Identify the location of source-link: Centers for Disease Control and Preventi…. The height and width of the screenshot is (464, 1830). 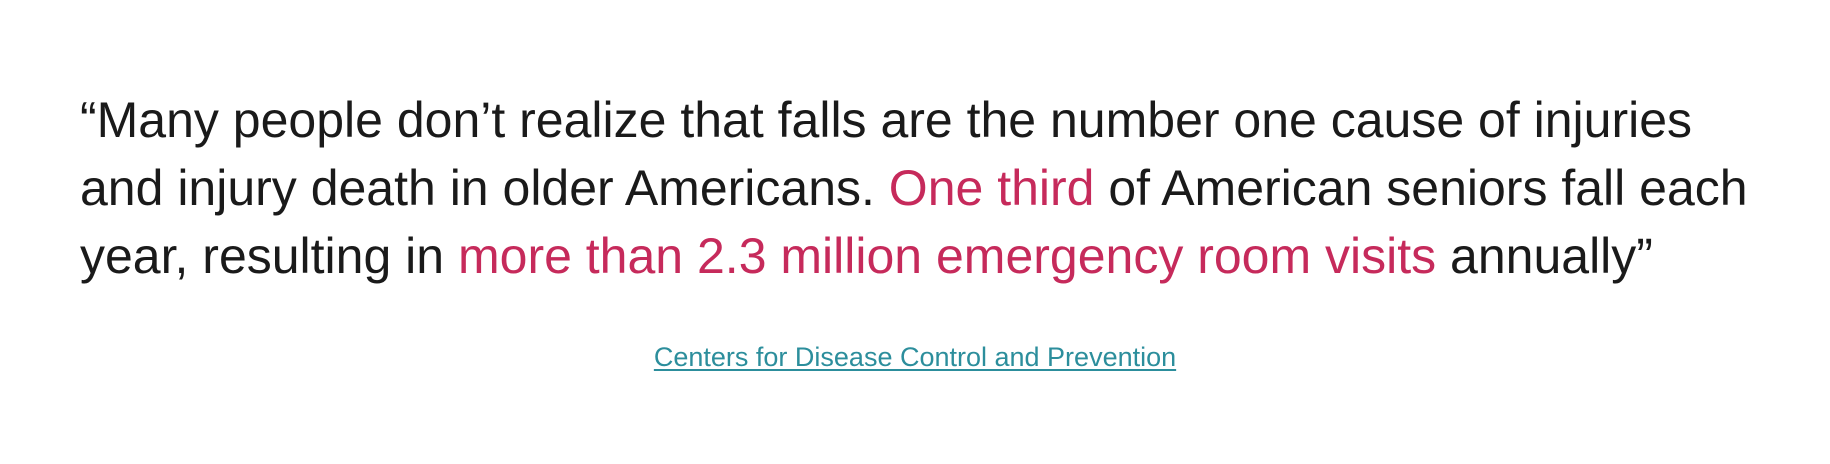
(915, 357).